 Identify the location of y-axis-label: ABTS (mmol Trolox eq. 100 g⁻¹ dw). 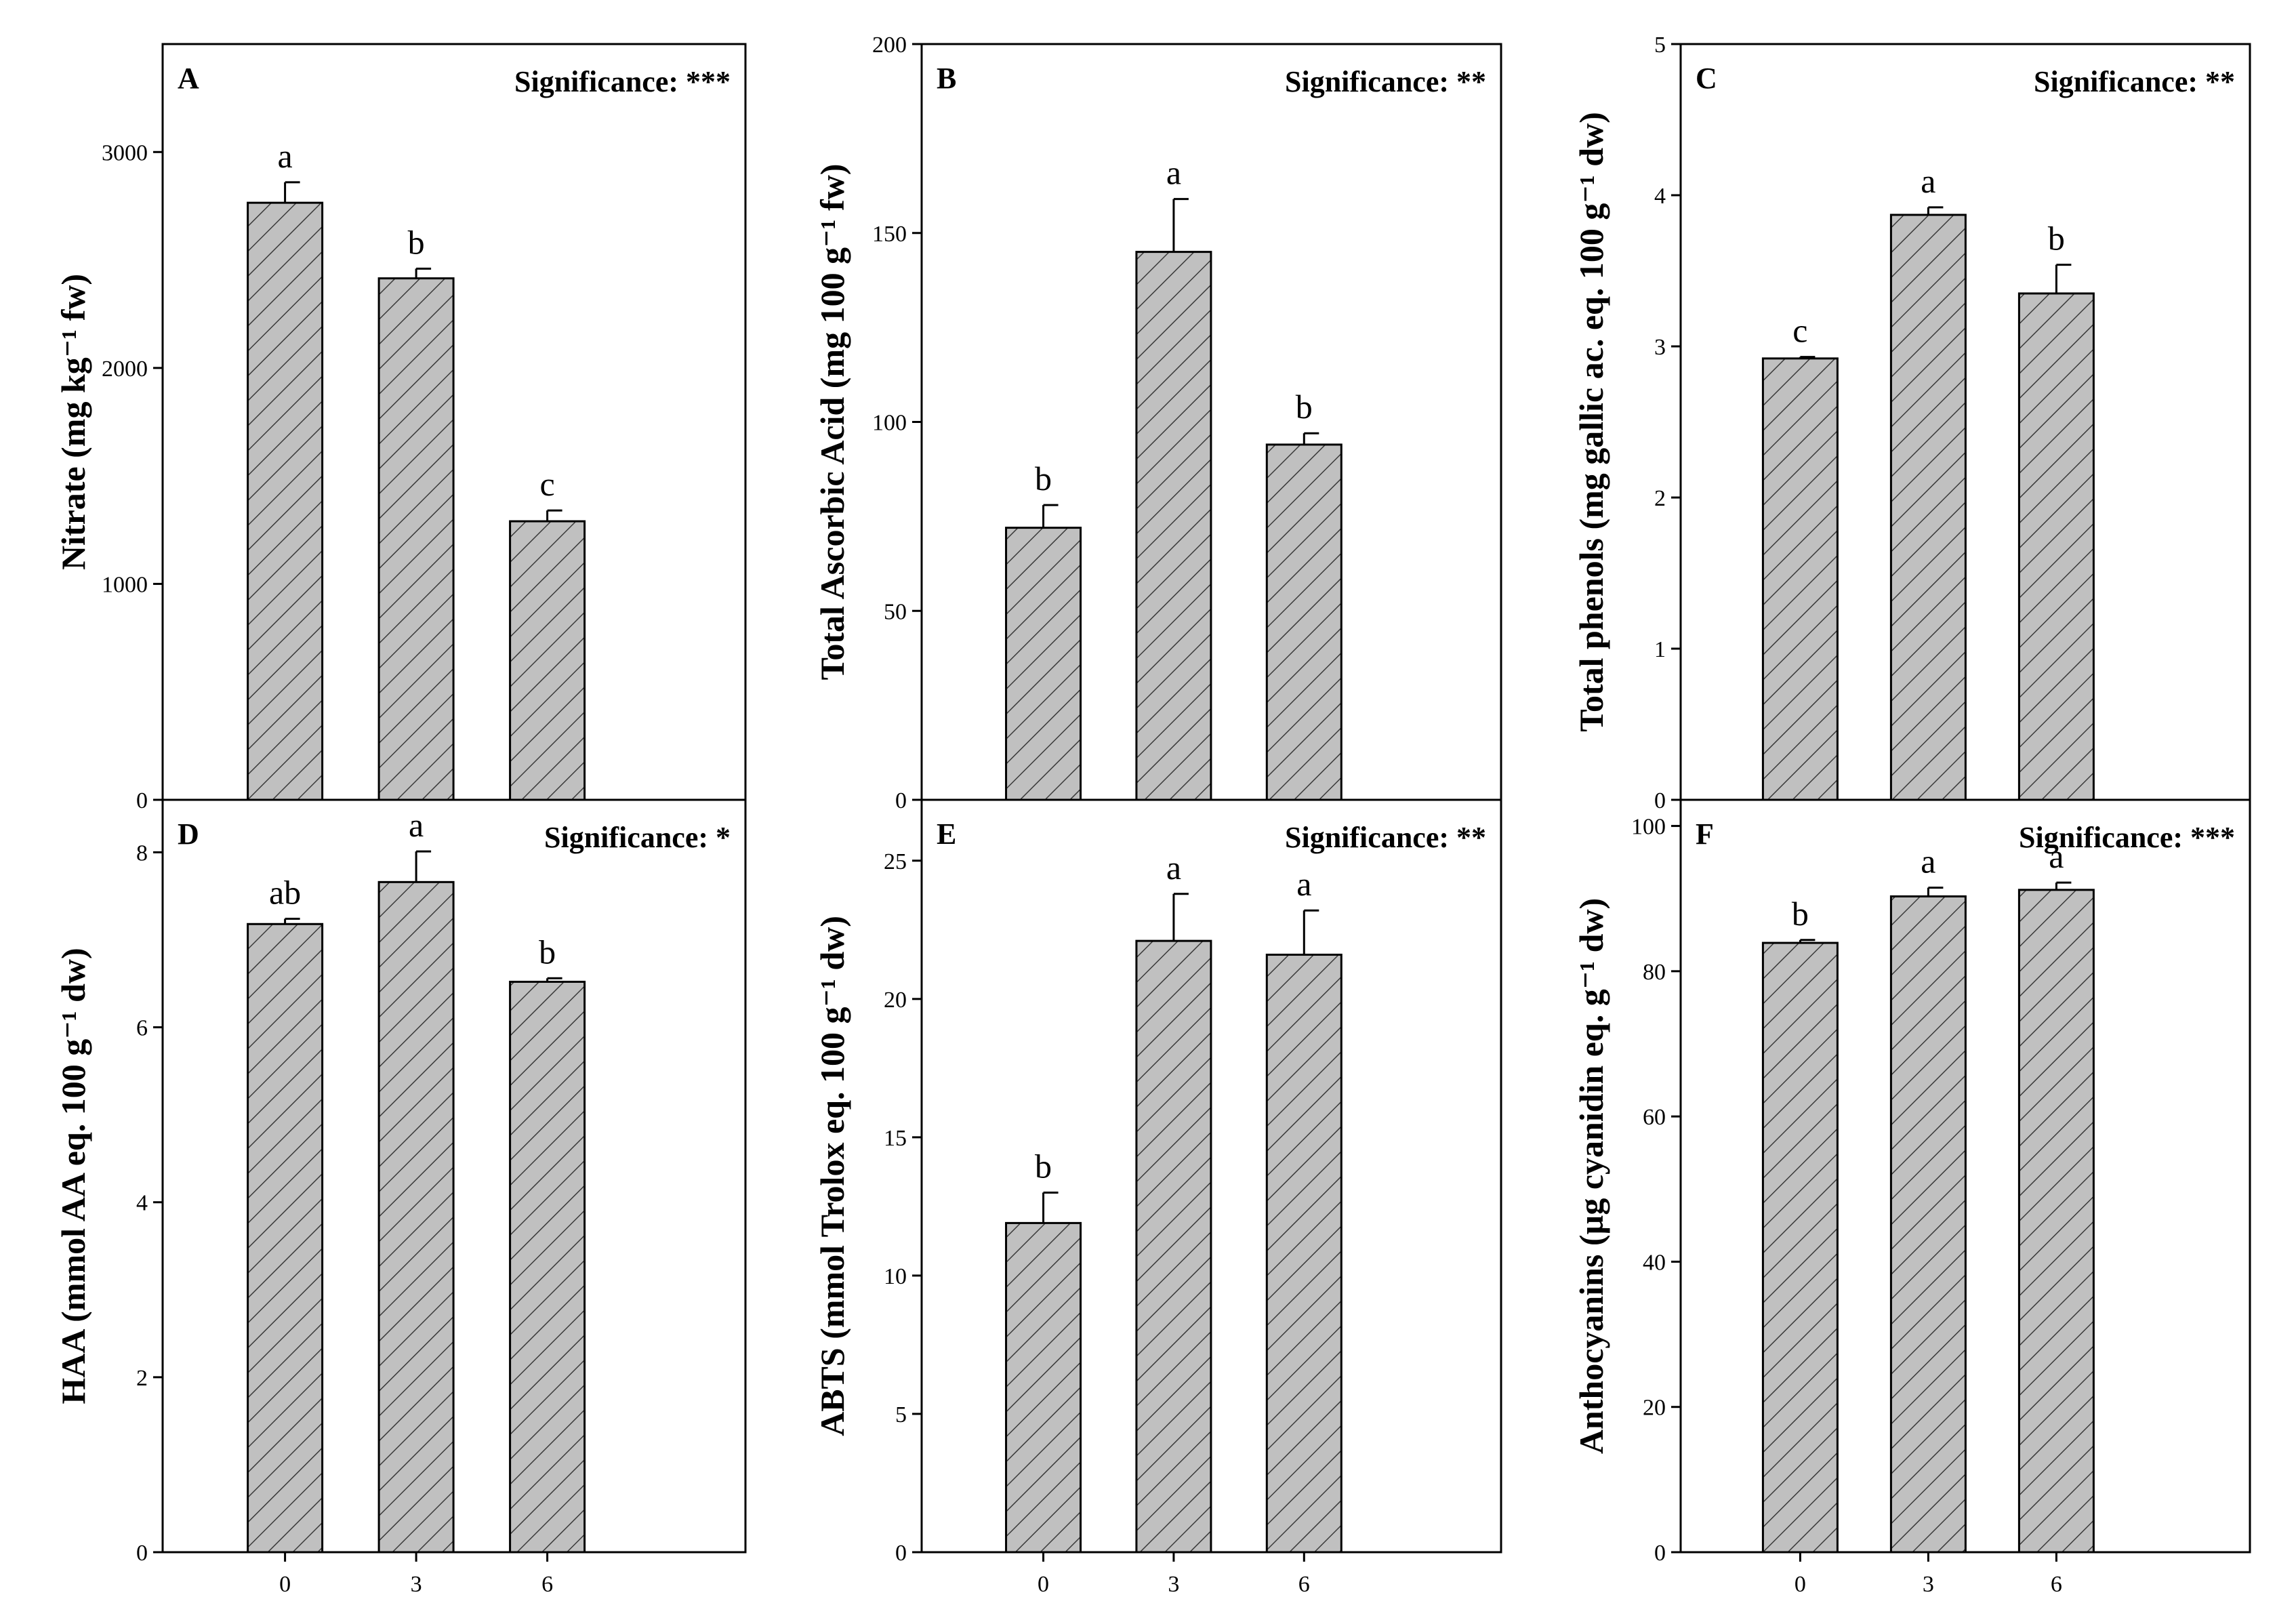
(832, 1176).